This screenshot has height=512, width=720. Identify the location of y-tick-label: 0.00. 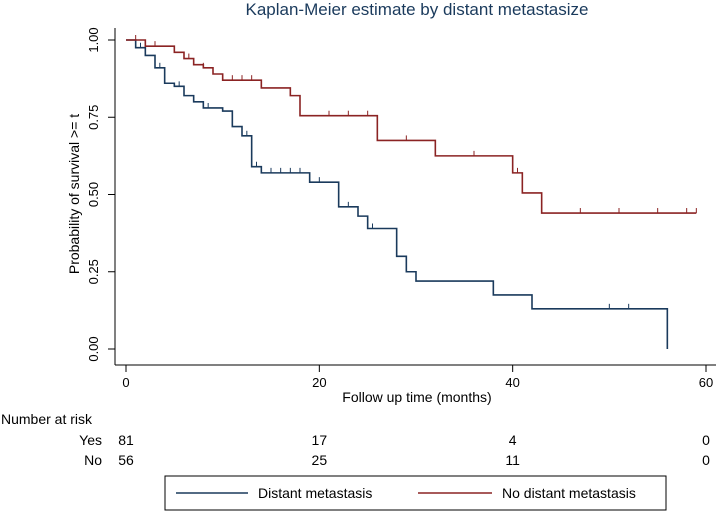
(93, 348).